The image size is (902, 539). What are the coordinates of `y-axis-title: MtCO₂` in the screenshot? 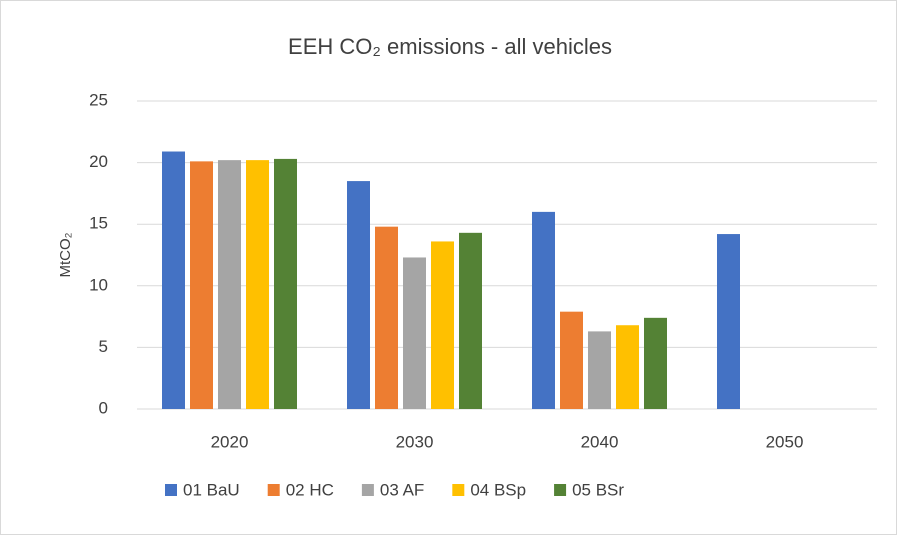 It's located at (65, 254).